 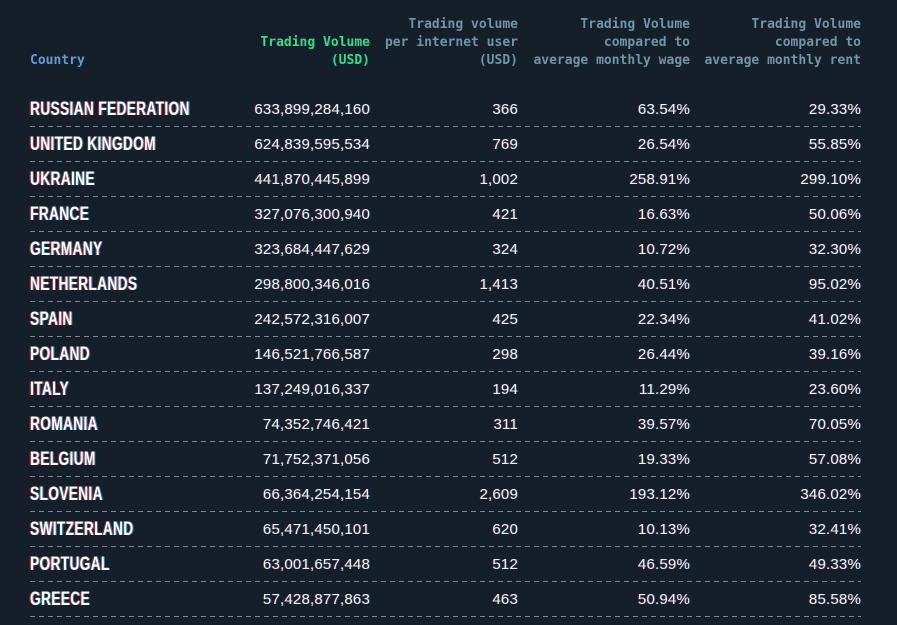 I want to click on country-name: FRANCE, so click(x=60, y=214).